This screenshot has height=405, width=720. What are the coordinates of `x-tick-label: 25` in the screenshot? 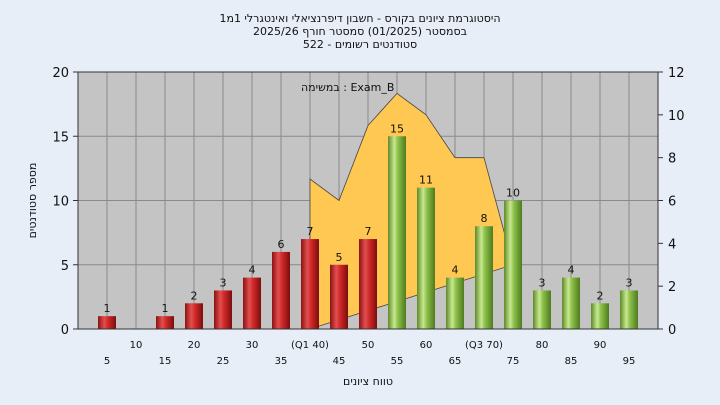 It's located at (223, 361).